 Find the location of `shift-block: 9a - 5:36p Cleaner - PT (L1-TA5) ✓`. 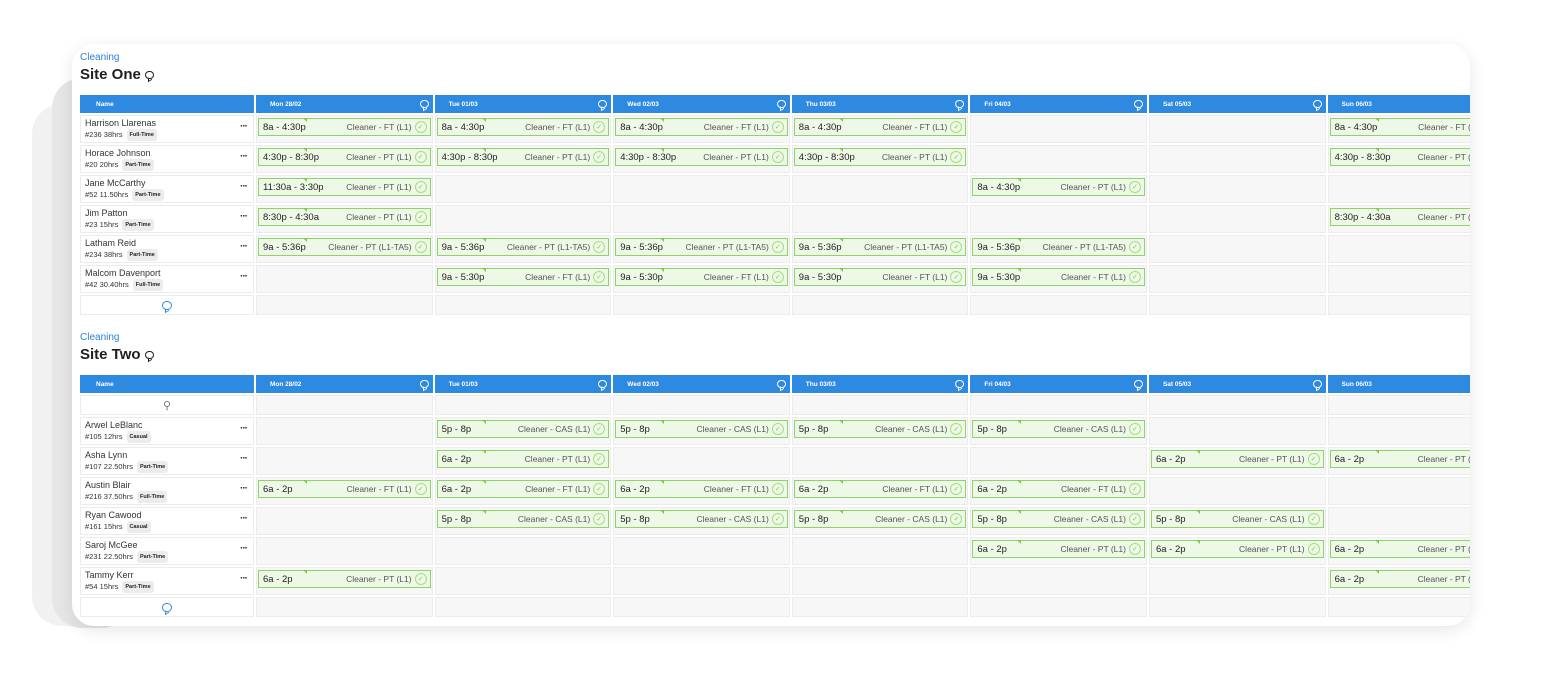

shift-block: 9a - 5:36p Cleaner - PT (L1-TA5) ✓ is located at coordinates (880, 247).